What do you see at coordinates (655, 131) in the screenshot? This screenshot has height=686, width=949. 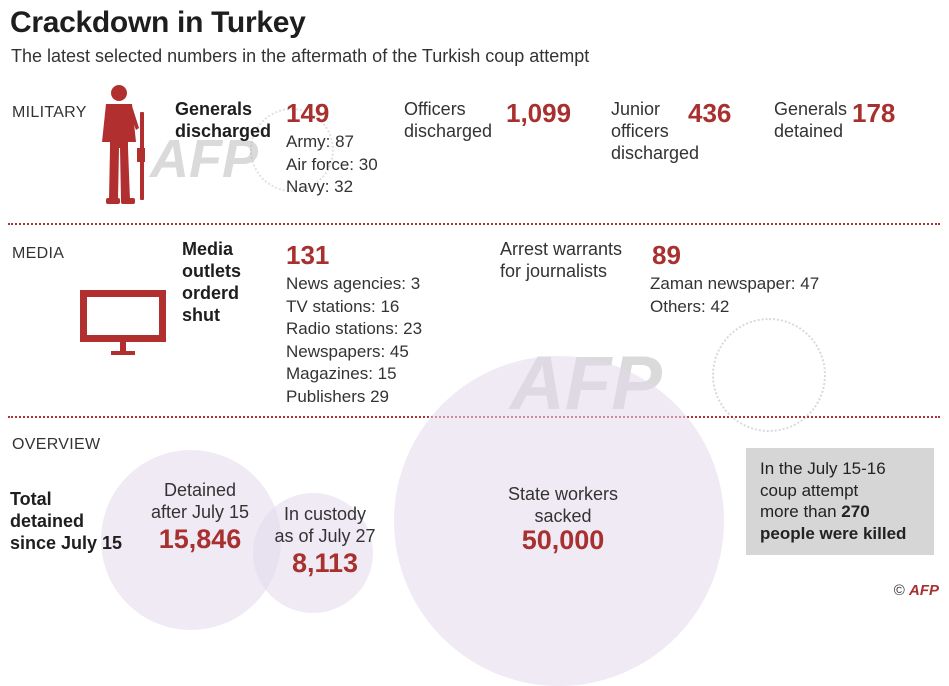 I see `junior-officers-discharged-label: Junior officers discharged` at bounding box center [655, 131].